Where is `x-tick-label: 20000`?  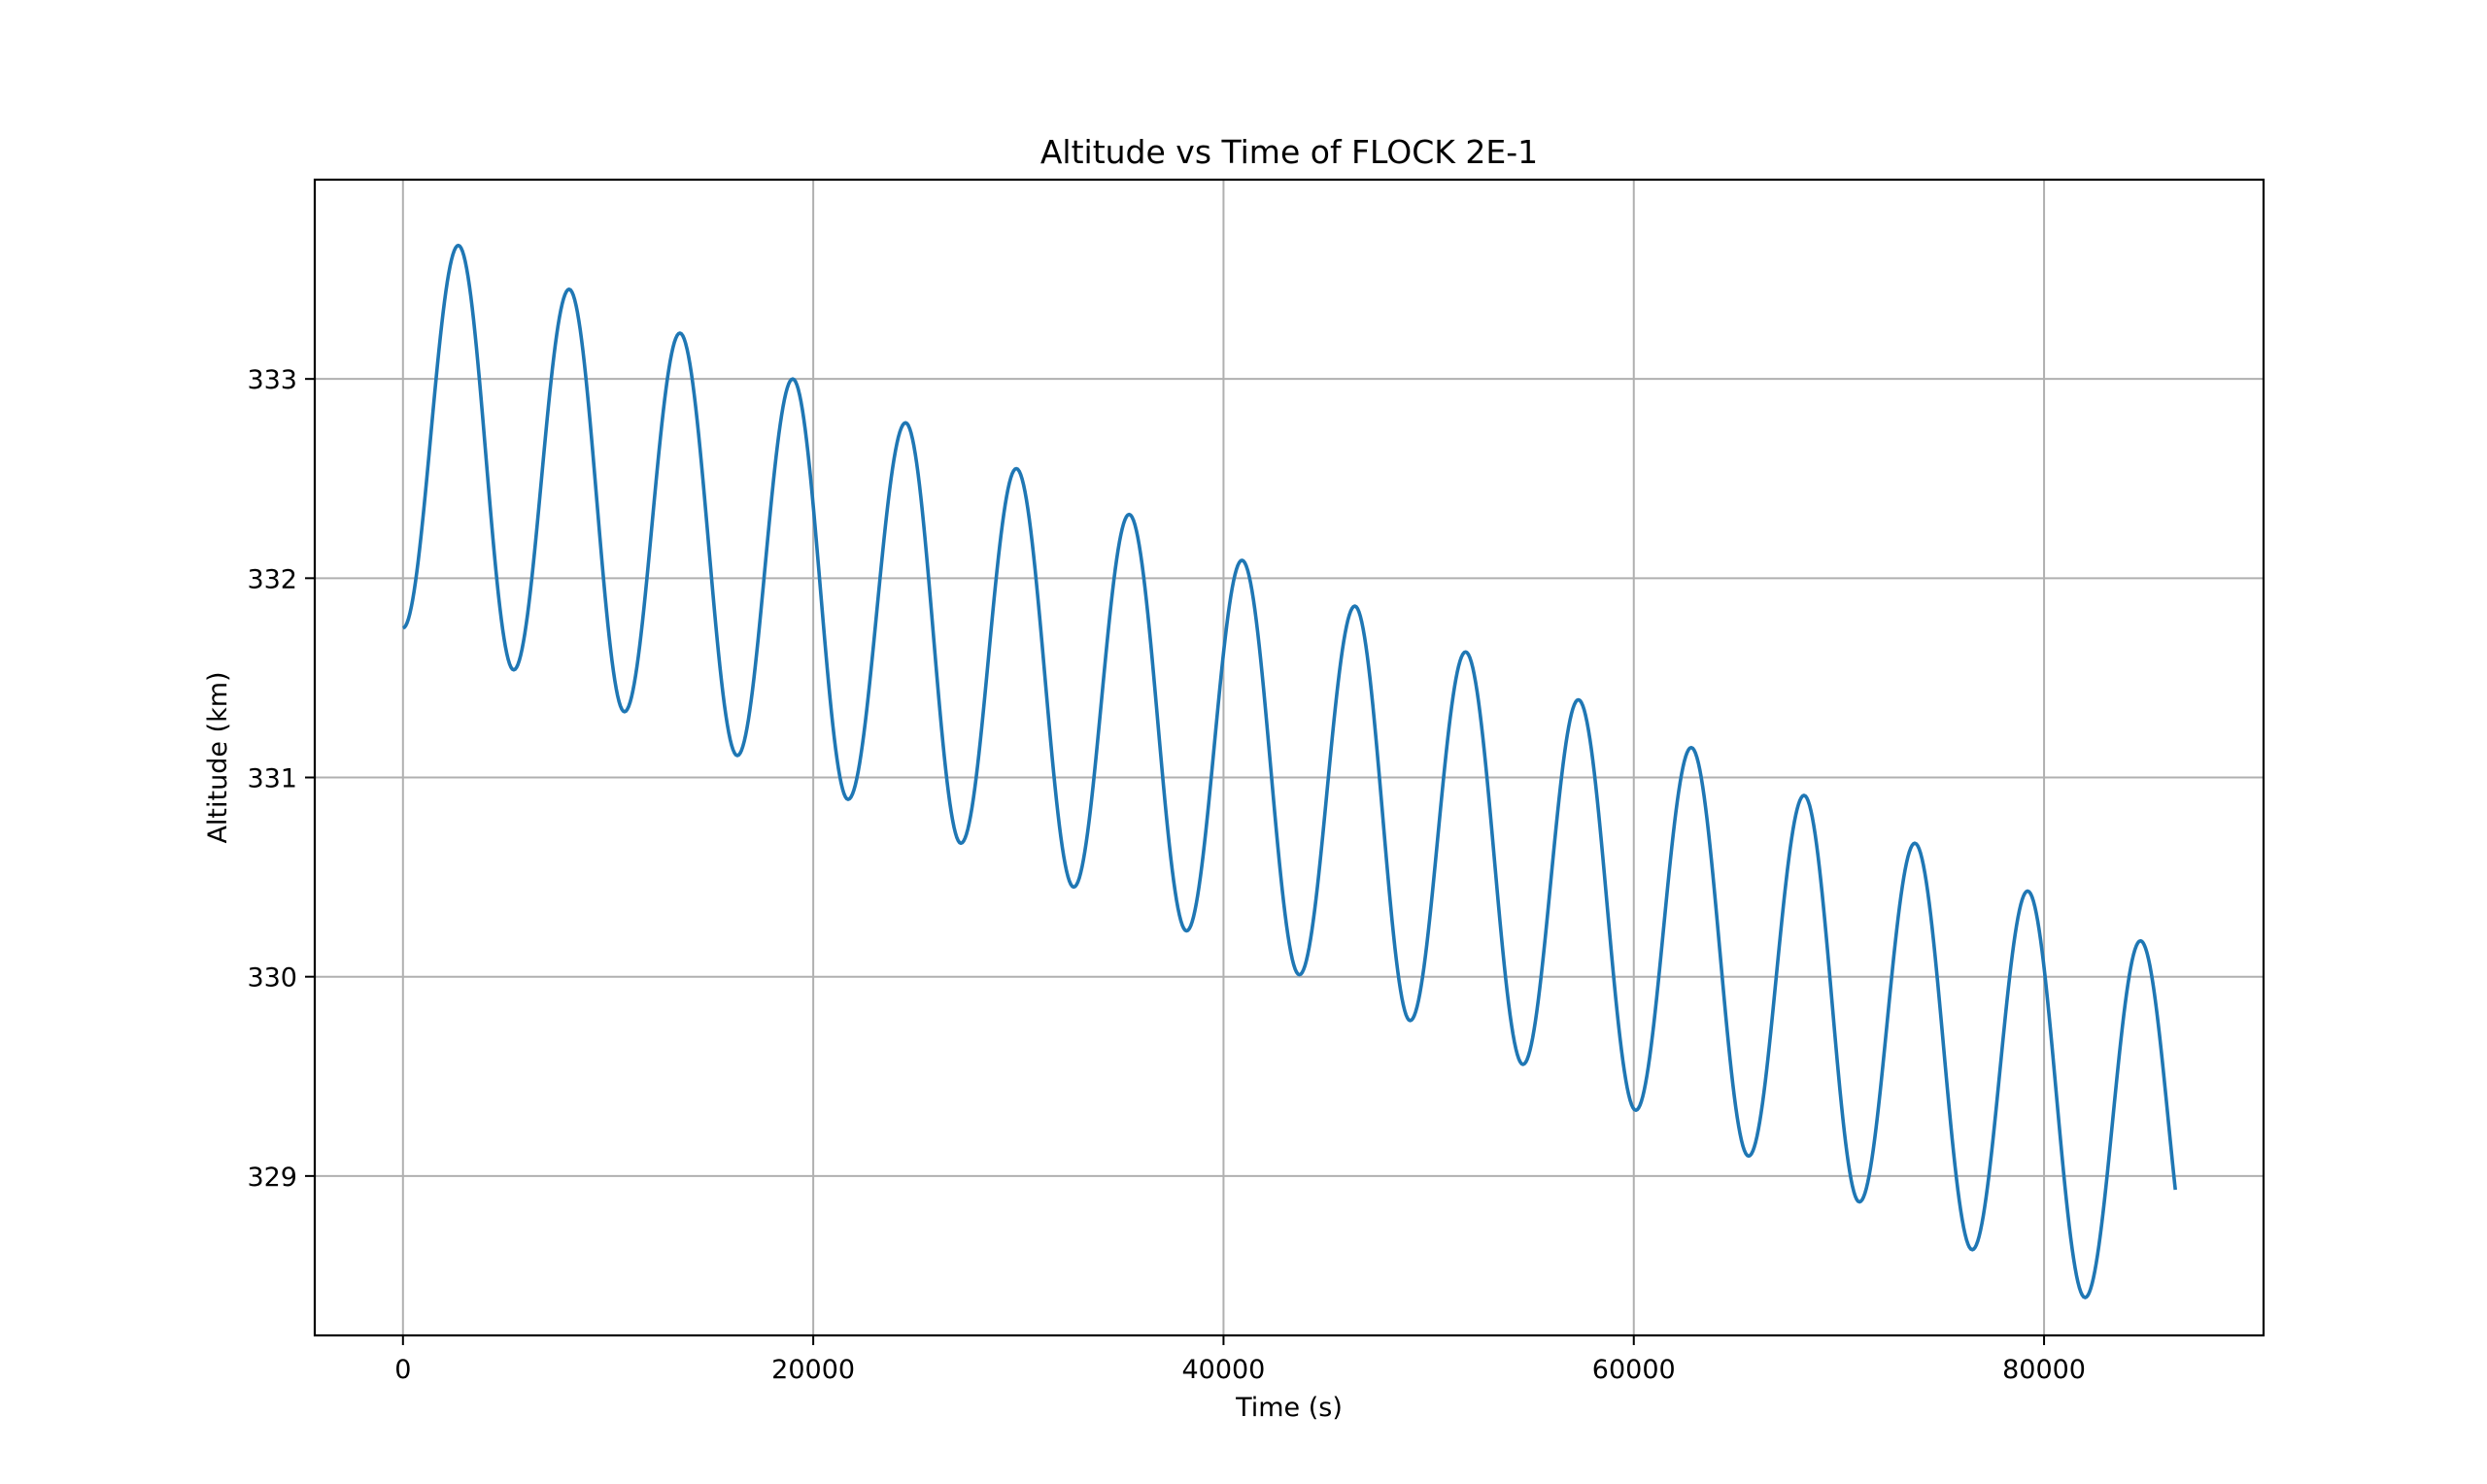 x-tick-label: 20000 is located at coordinates (813, 1370).